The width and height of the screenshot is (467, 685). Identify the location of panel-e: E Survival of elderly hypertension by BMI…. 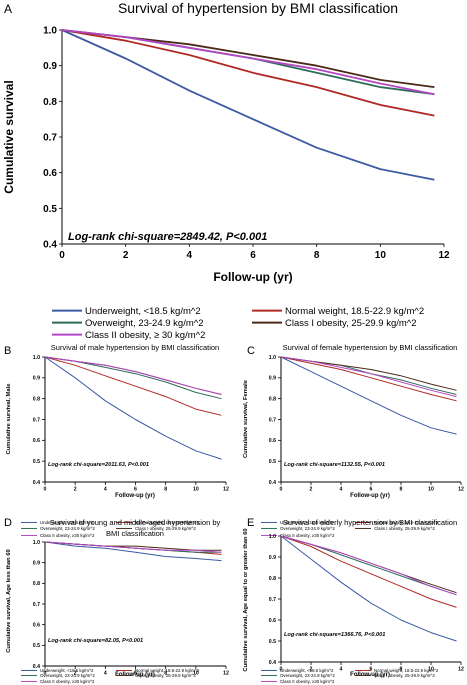
(353, 600).